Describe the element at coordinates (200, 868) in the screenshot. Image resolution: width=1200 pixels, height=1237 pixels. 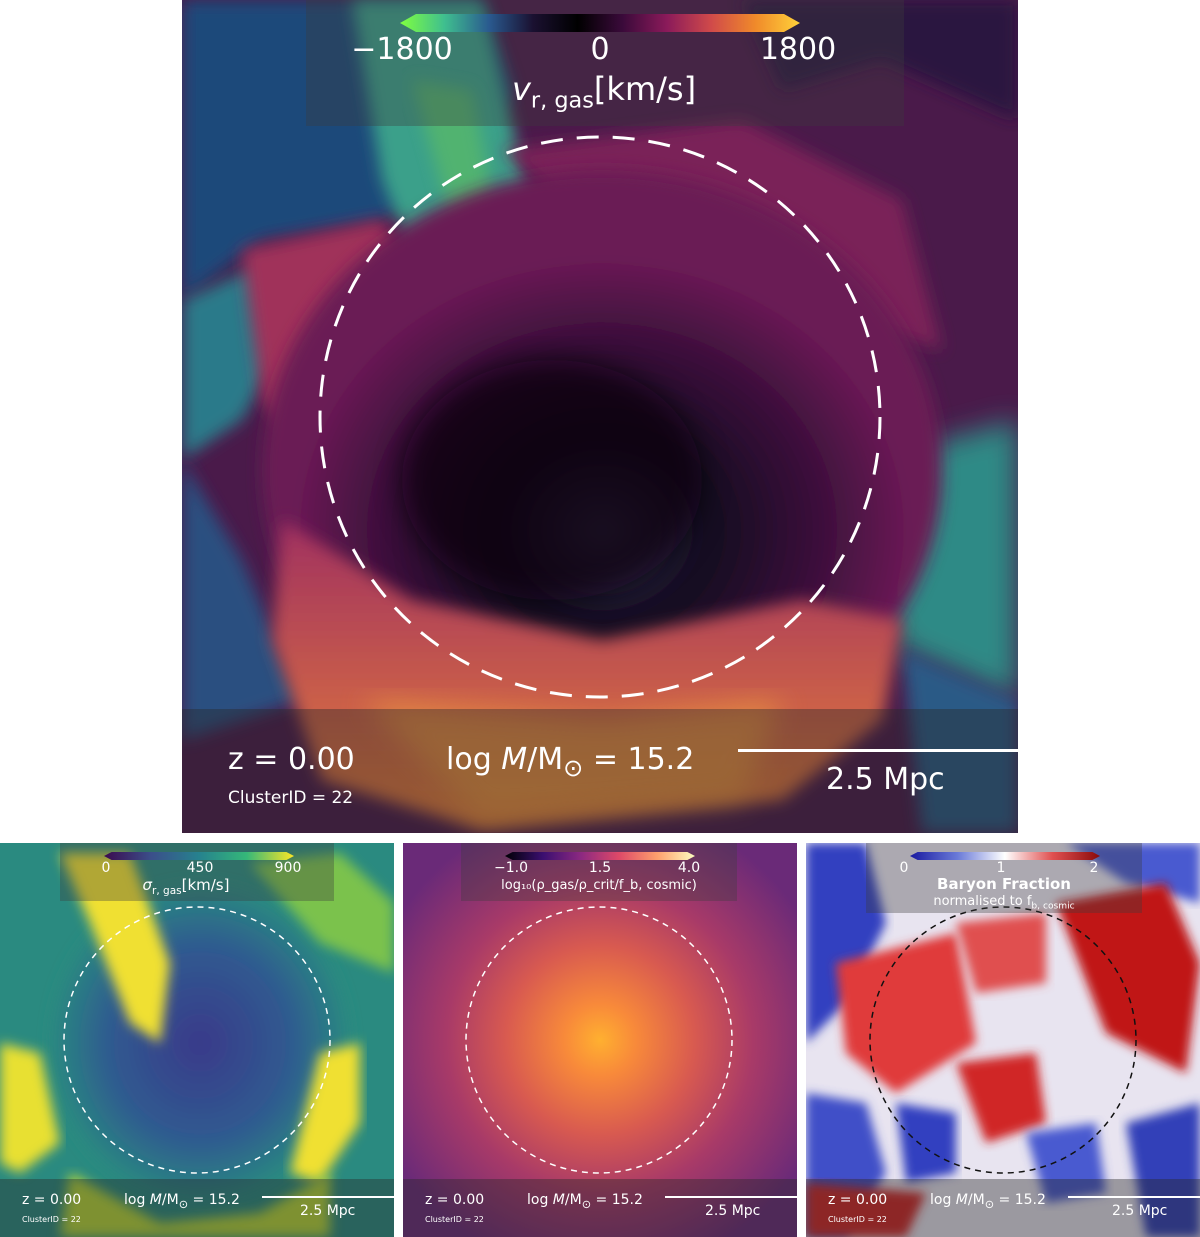
I see `colorbar-tick-mid: 450` at that location.